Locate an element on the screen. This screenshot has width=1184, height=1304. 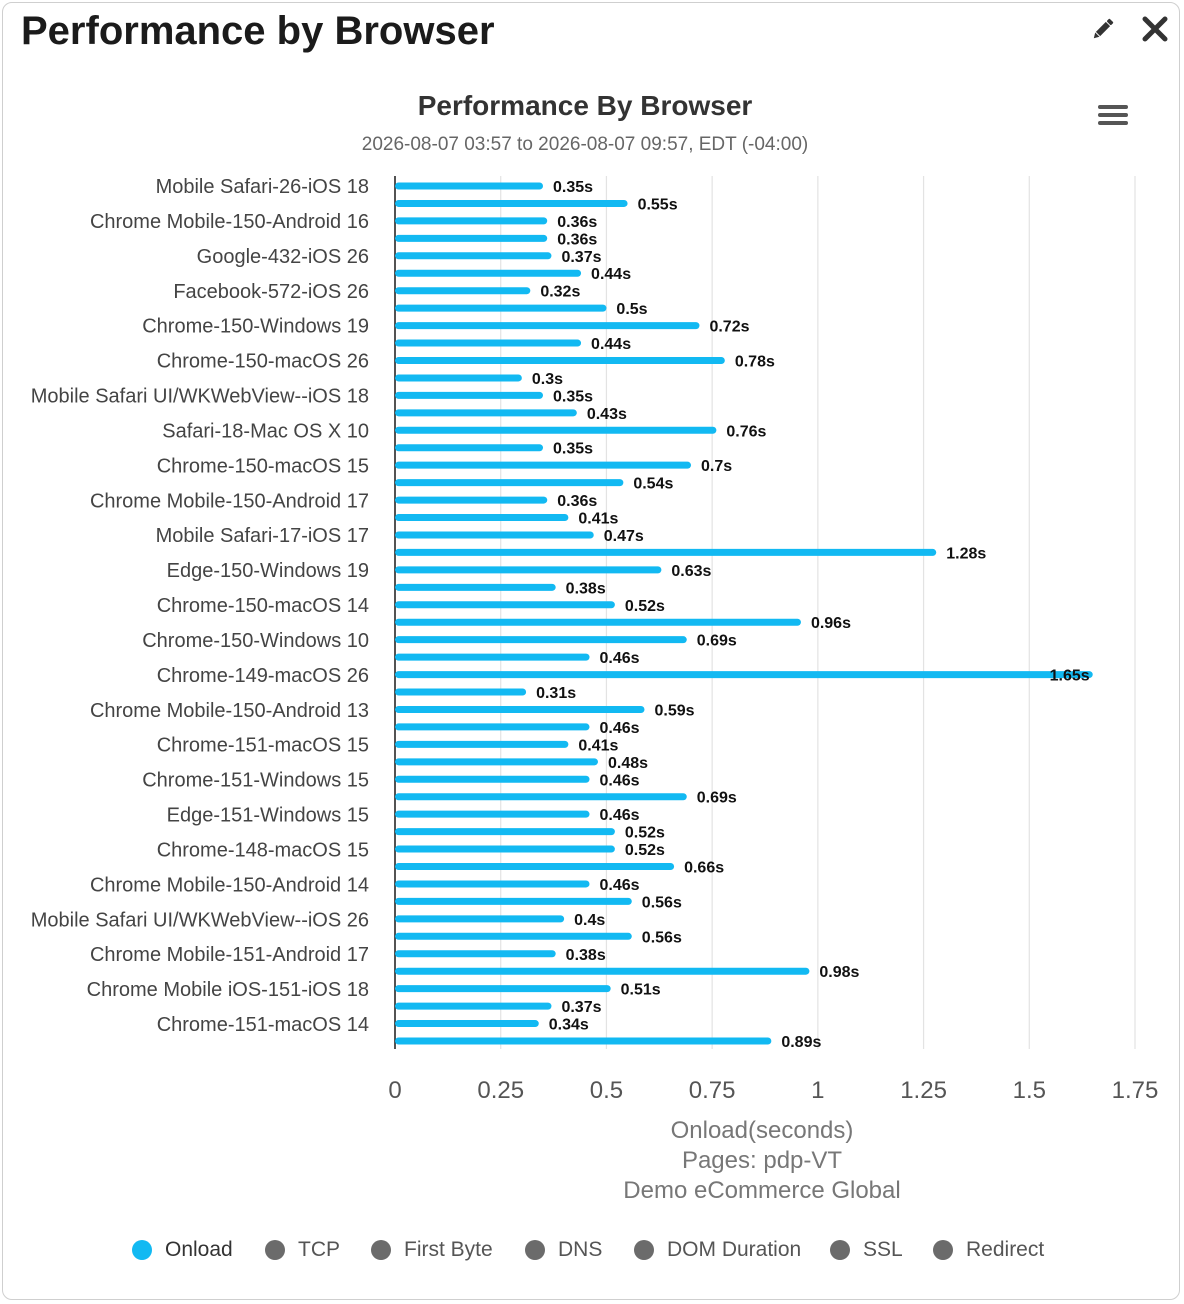
legend-item: First Byte is located at coordinates (432, 1250).